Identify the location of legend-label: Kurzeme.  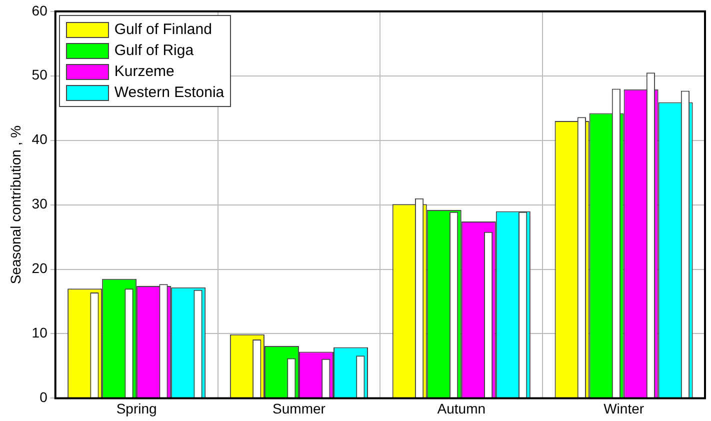
(144, 72).